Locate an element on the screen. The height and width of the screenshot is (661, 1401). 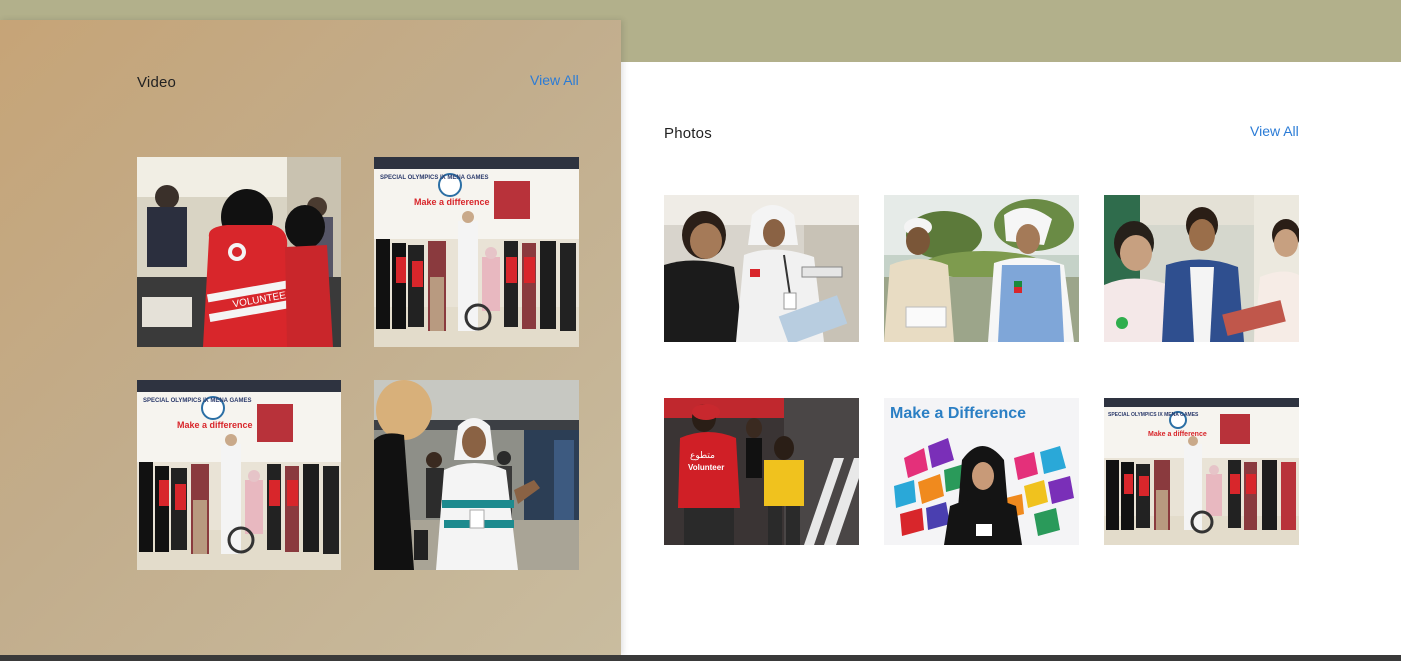
photos-title: Photos is located at coordinates (688, 133).